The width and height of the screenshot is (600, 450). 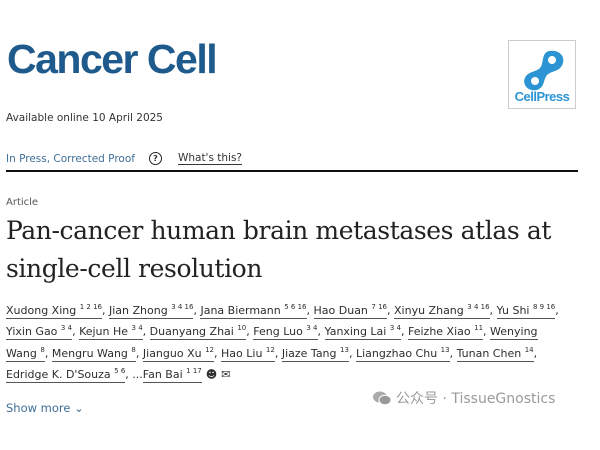 What do you see at coordinates (476, 399) in the screenshot?
I see `watermark-text: 公众号 · TissueGnostics` at bounding box center [476, 399].